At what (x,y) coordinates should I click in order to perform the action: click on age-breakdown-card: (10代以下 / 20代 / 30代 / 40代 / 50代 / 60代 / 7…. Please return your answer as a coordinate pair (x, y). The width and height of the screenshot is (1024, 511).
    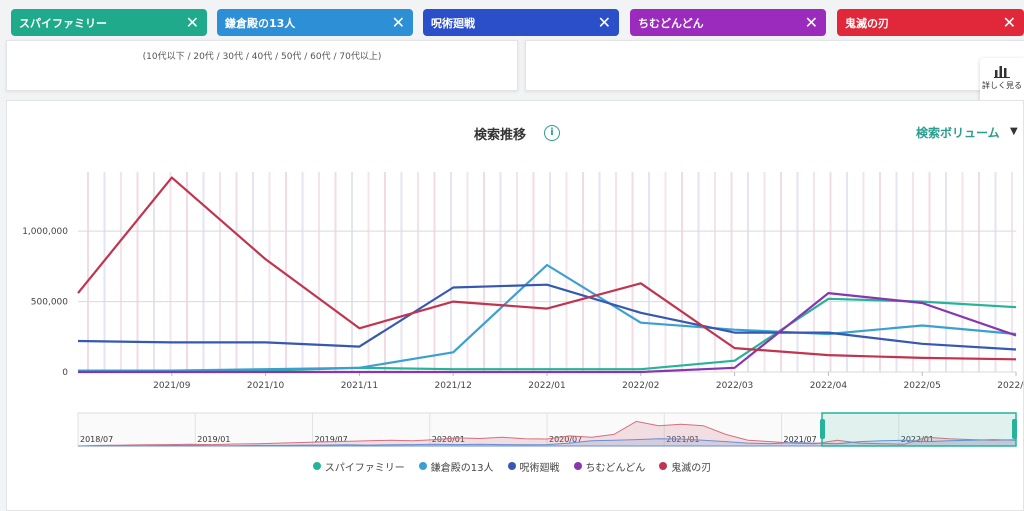
    Looking at the image, I should click on (262, 65).